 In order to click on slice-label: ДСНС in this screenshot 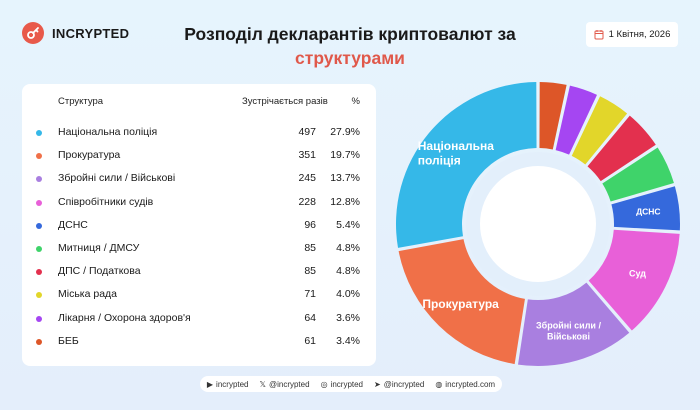, I will do `click(648, 212)`.